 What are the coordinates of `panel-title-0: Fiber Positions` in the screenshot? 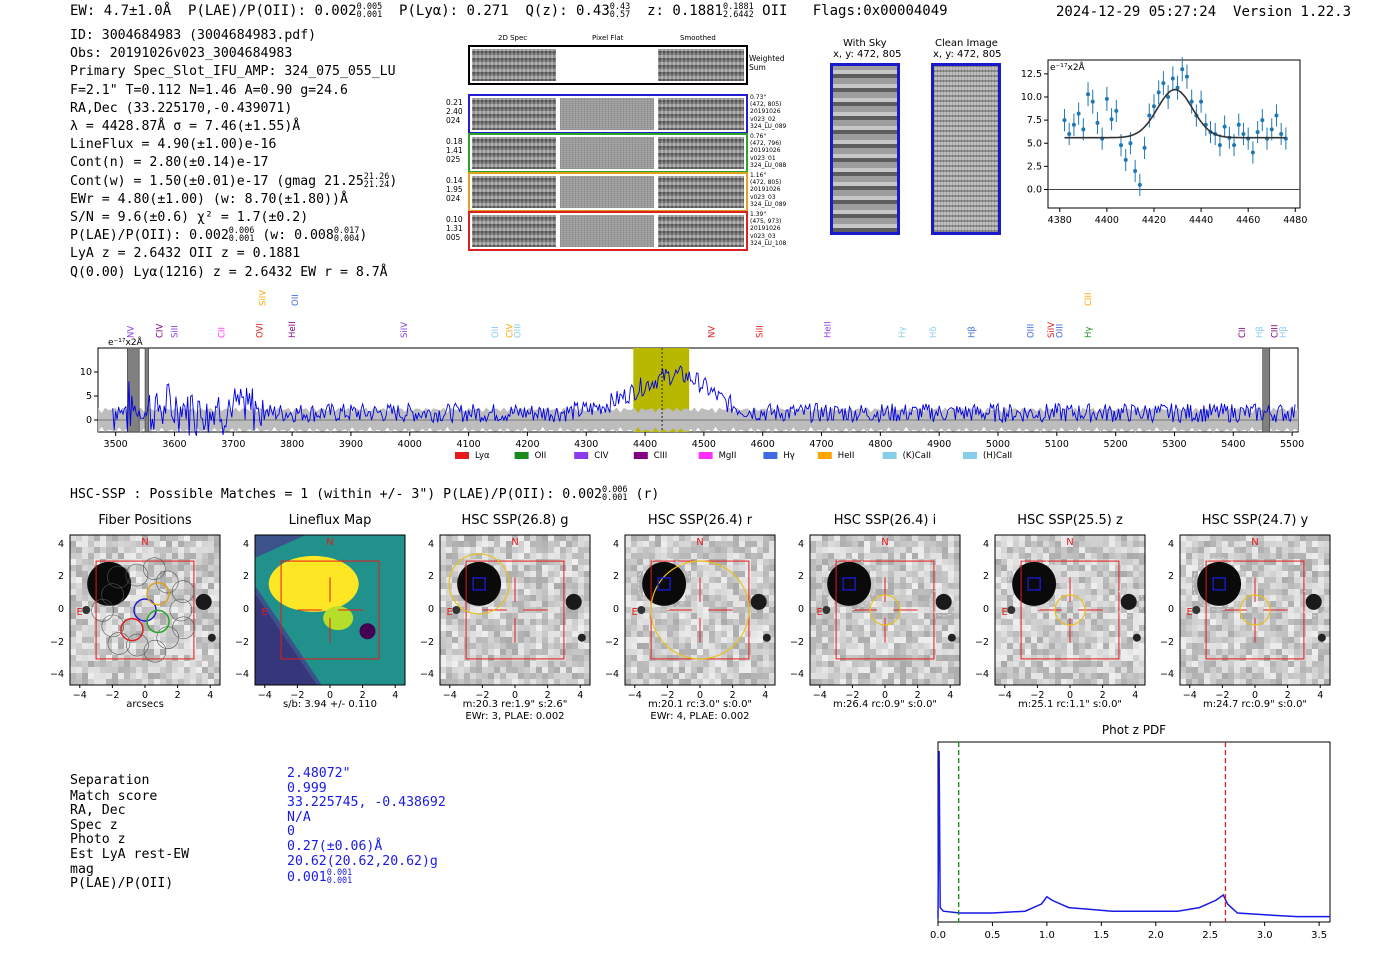 It's located at (145, 520).